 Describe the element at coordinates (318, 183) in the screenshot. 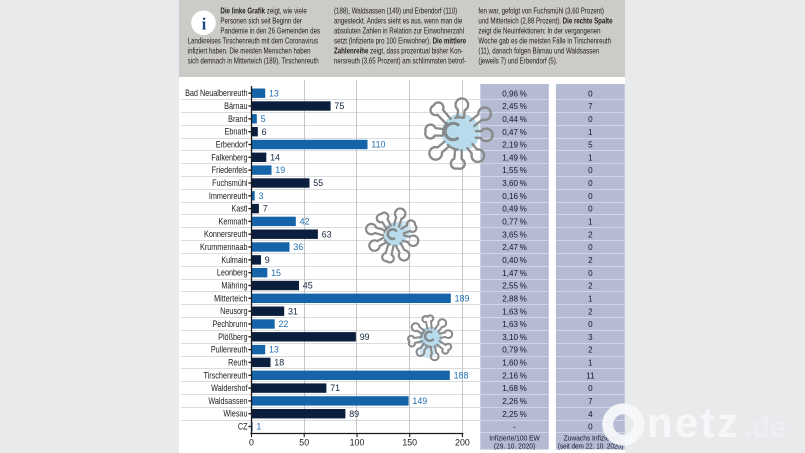

I see `svg-text: 55` at that location.